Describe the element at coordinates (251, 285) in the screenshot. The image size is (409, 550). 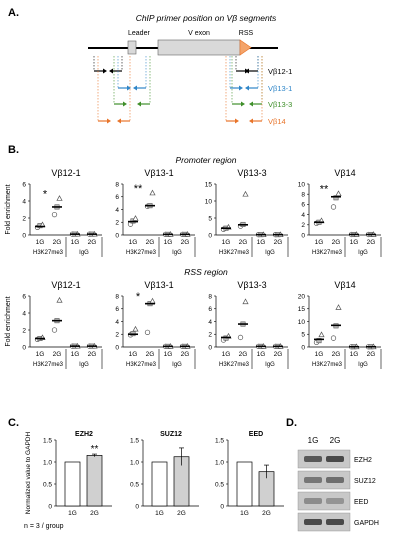
I see `chart-title: Vβ13-3` at that location.